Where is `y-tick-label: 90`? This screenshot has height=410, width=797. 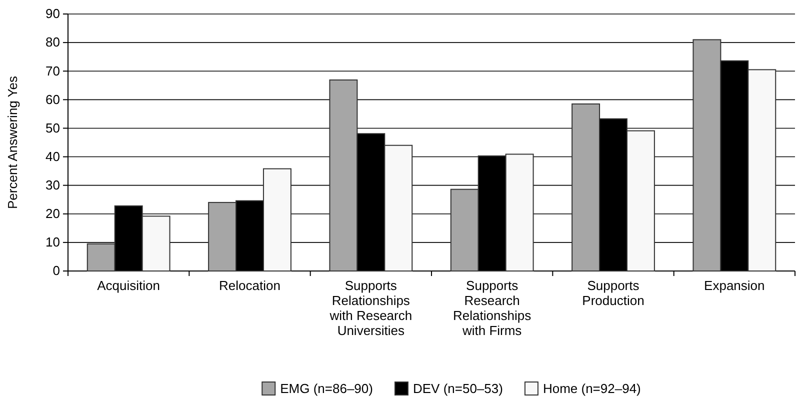
y-tick-label: 90 is located at coordinates (53, 14).